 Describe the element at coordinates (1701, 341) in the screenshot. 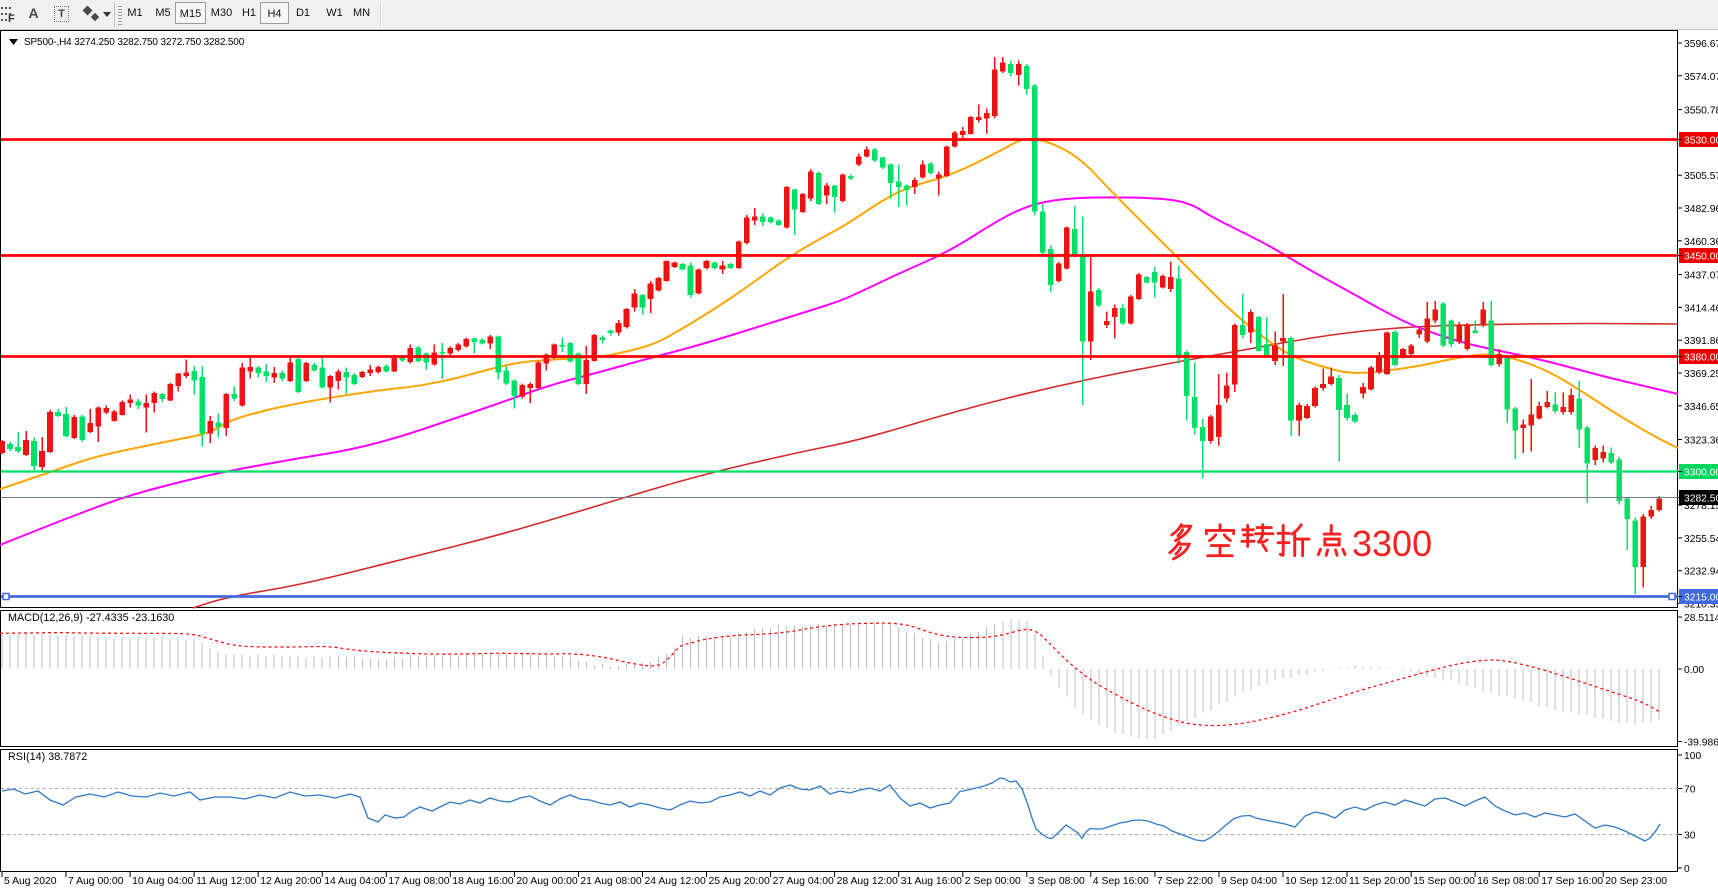

I see `svg-text: 3391.860` at that location.